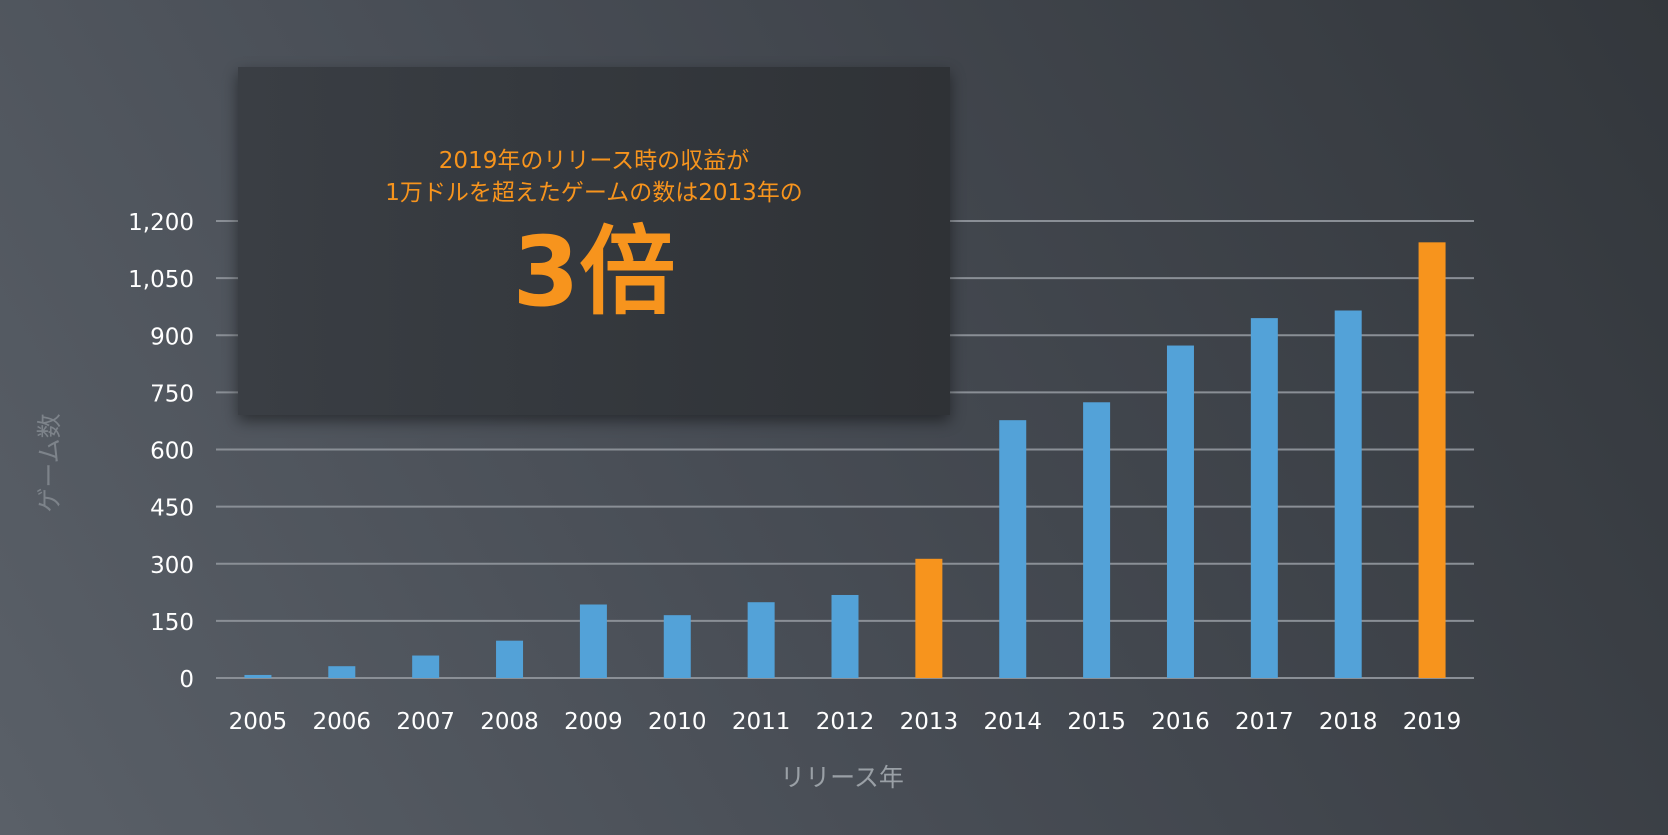 The height and width of the screenshot is (835, 1668). Describe the element at coordinates (1264, 498) in the screenshot. I see `bar-2017` at that location.